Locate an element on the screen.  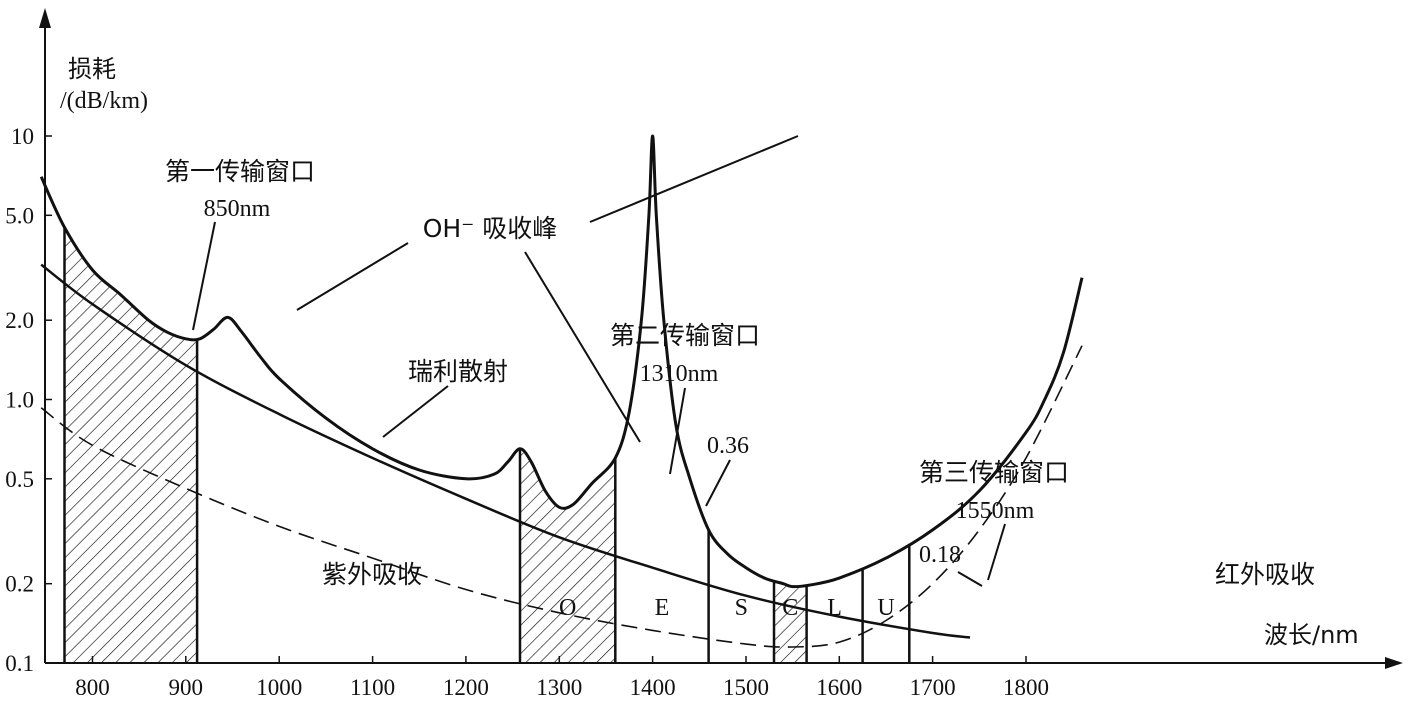
band-label-C: C is located at coordinates (790, 608).